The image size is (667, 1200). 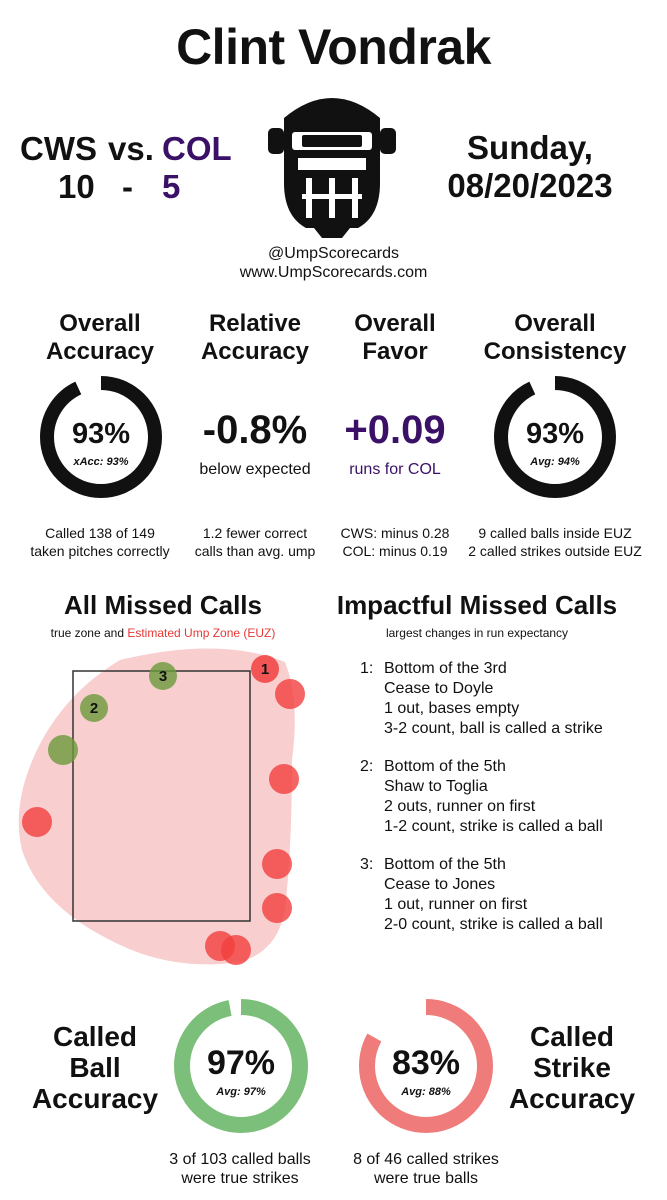 I want to click on twitter-handle: @UmpScorecards, so click(x=333, y=253).